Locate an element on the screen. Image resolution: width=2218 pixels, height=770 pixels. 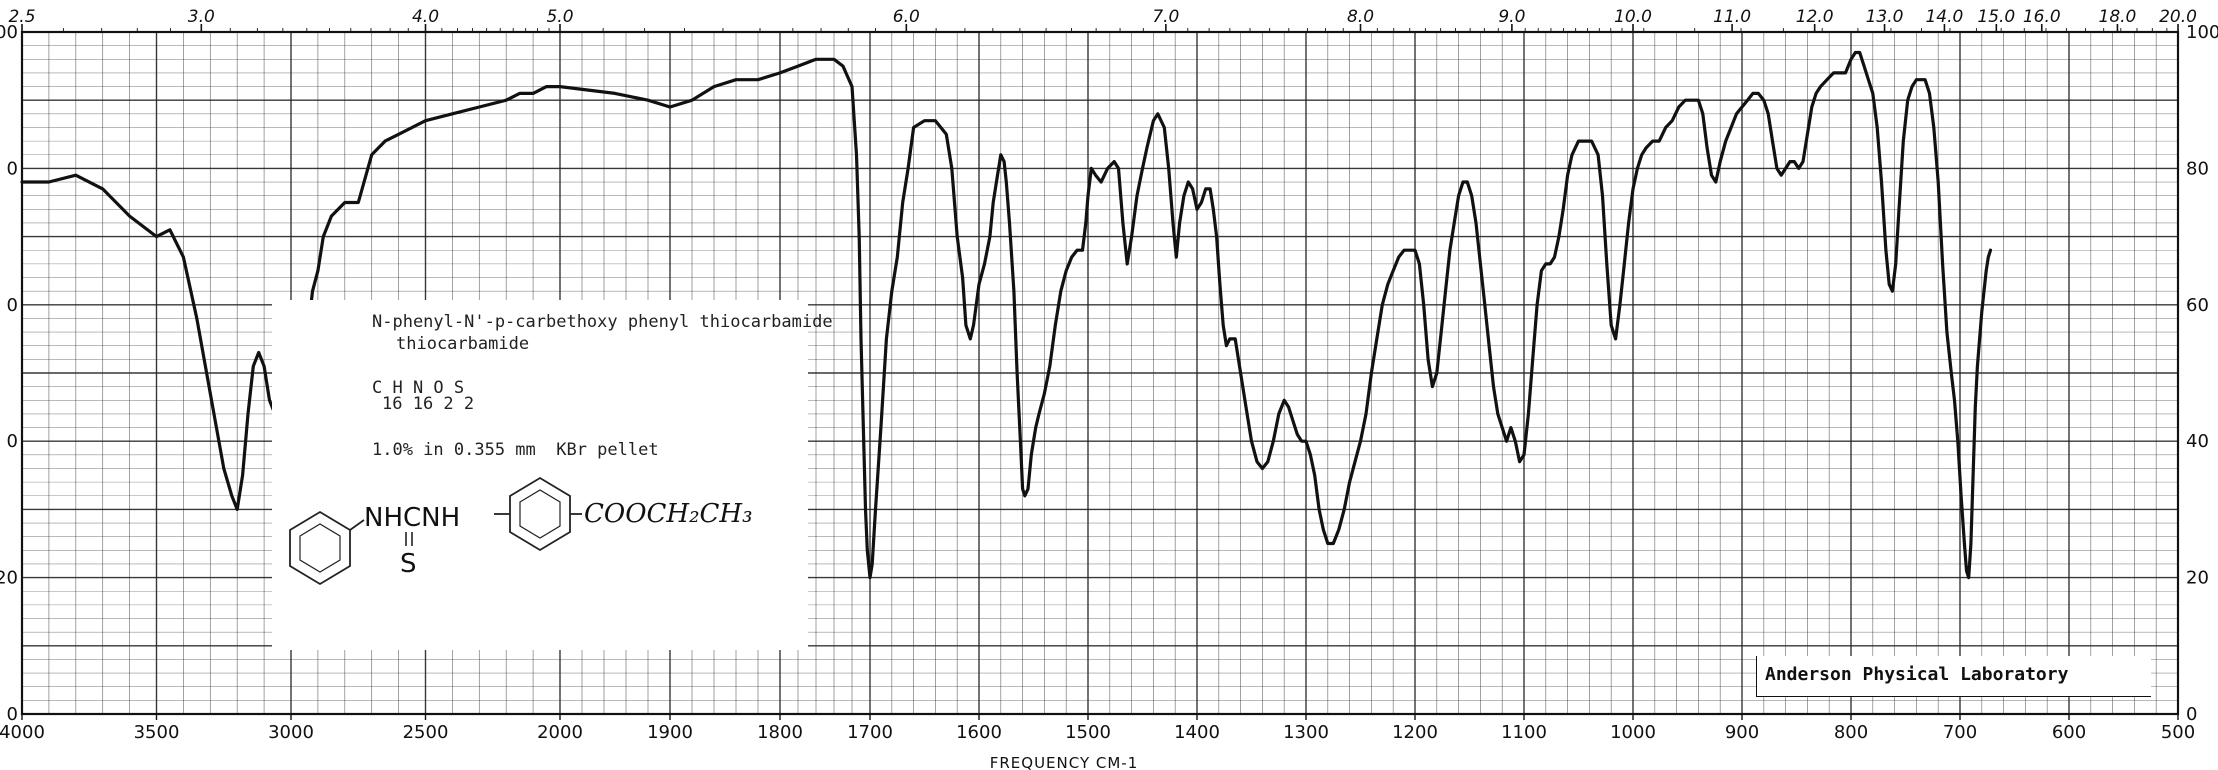
transmittance-tick-label-right: 0 is located at coordinates (2191, 714).